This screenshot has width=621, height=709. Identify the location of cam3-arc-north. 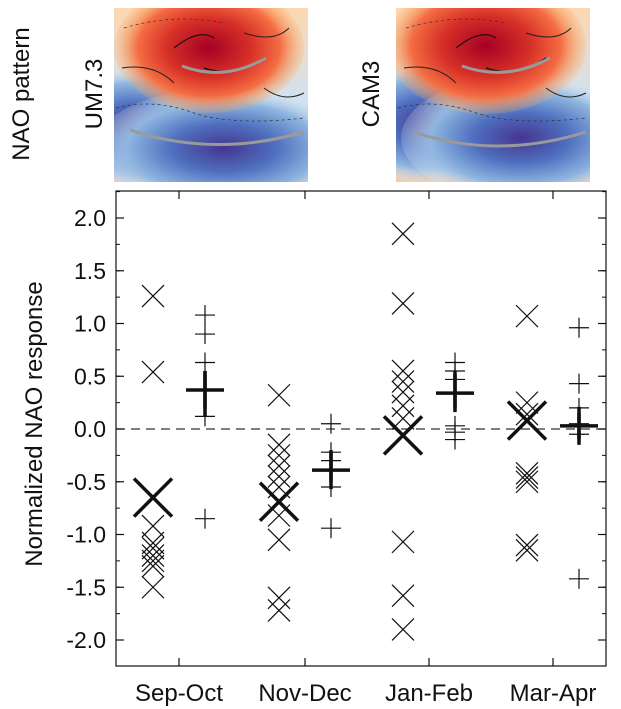
(506, 65).